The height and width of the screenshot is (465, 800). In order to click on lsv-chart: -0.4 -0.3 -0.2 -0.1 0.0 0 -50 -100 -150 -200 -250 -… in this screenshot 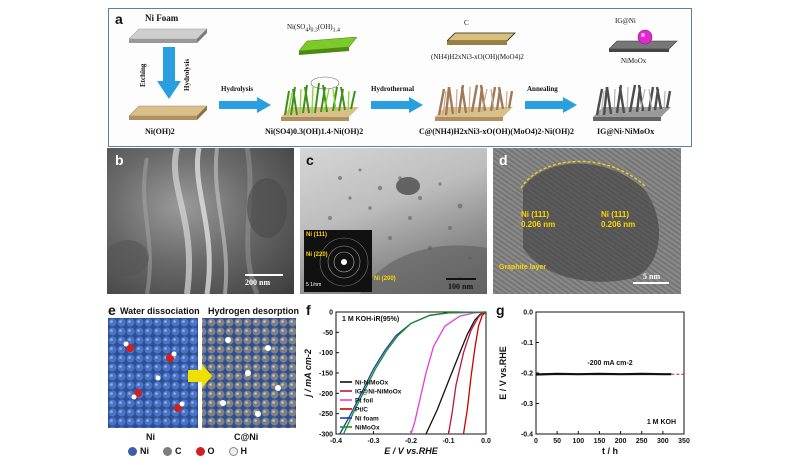, I will do `click(397, 383)`.